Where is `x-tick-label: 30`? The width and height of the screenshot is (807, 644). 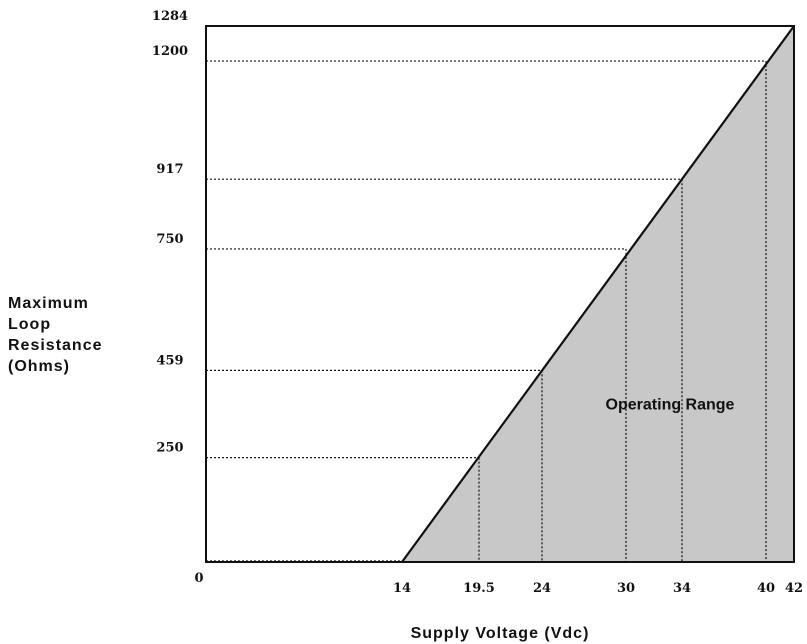
x-tick-label: 30 is located at coordinates (626, 588).